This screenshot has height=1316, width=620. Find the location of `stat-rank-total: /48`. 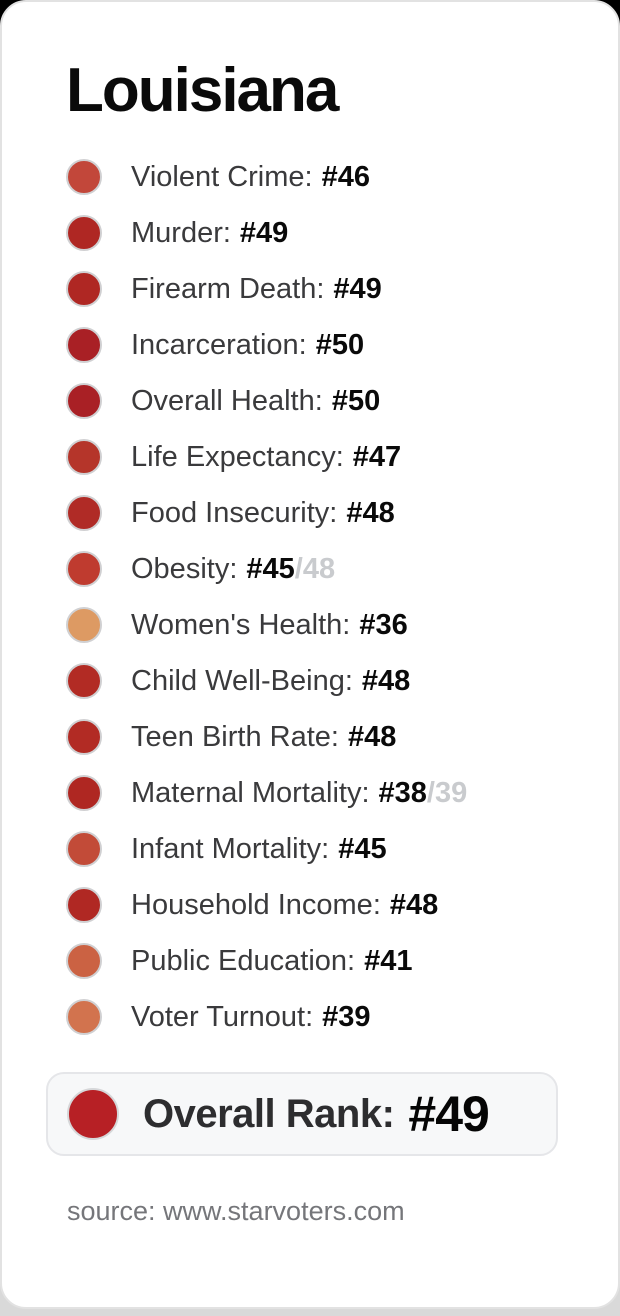

stat-rank-total: /48 is located at coordinates (315, 568).